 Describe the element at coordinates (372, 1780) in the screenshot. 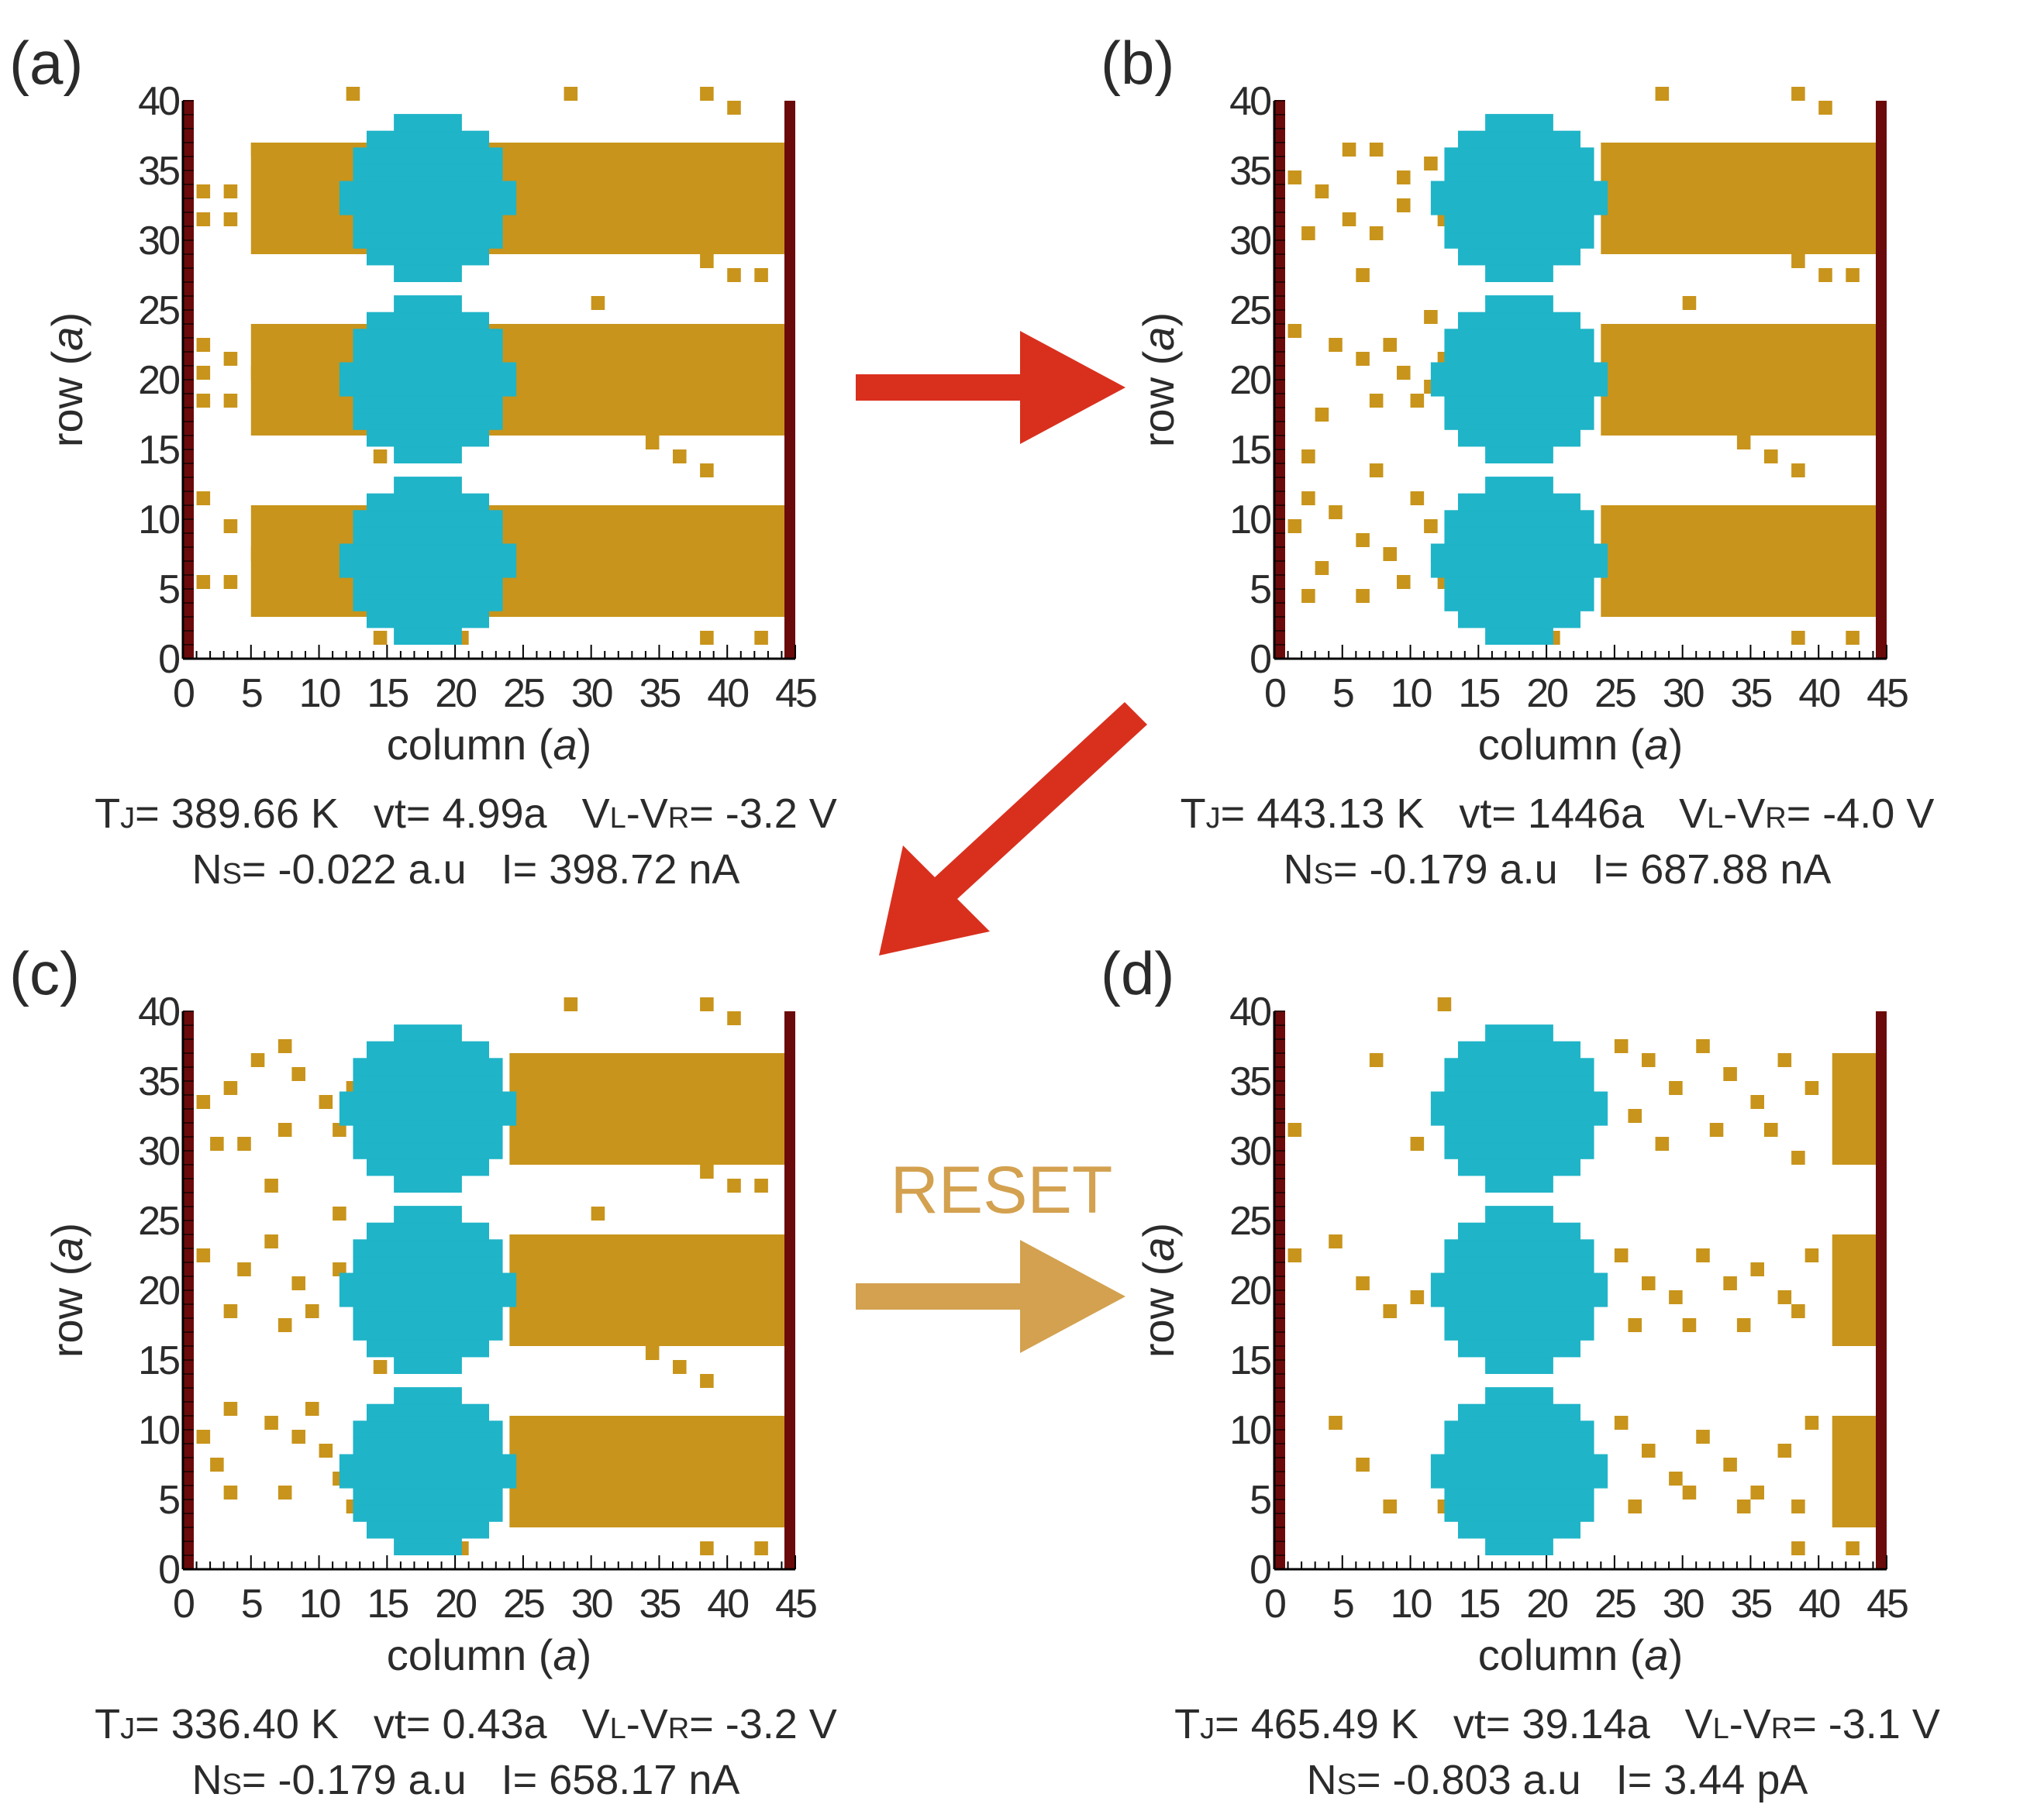

I see `panel-c-ns-val: = -0.179 a.u` at that location.